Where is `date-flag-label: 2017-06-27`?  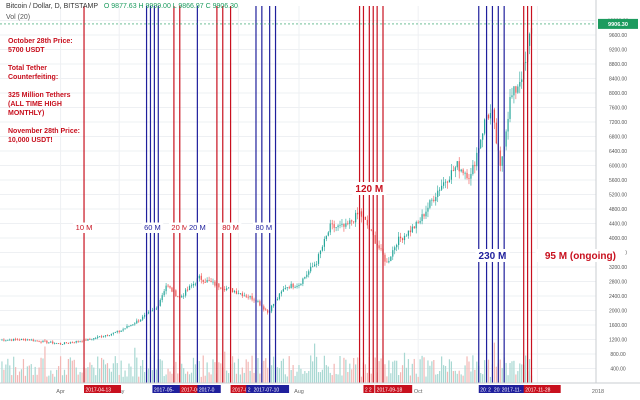
date-flag-label: 2017-06-27 is located at coordinates (245, 390).